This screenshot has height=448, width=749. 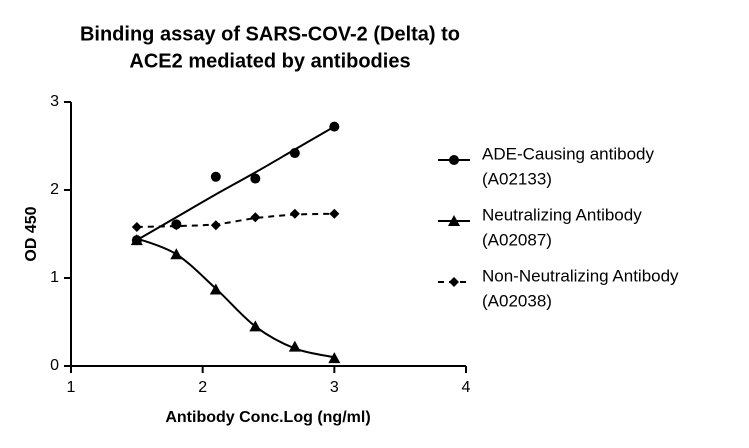 What do you see at coordinates (517, 178) in the screenshot?
I see `legend-label: (A02133)` at bounding box center [517, 178].